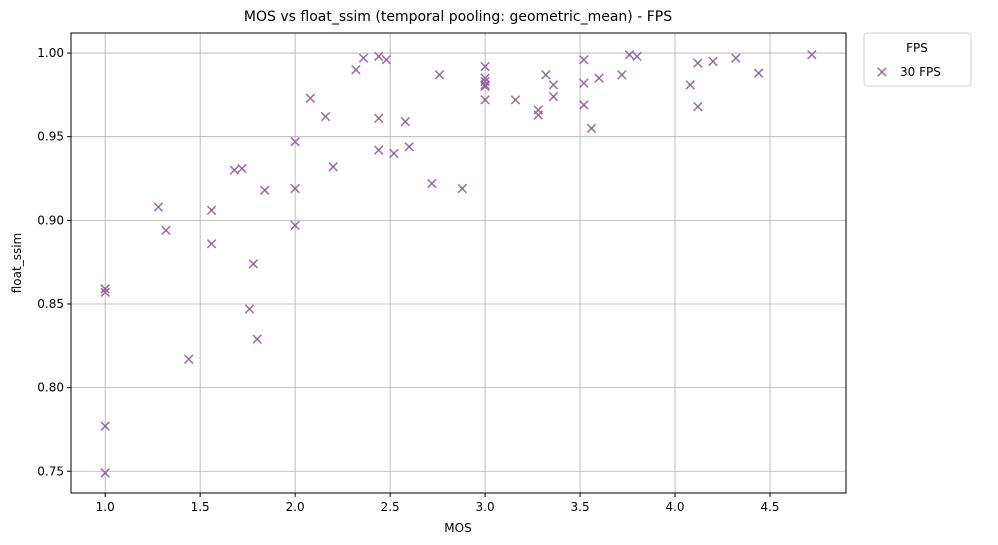 The width and height of the screenshot is (998, 545). What do you see at coordinates (50, 137) in the screenshot?
I see `y-tick-label: 0.95` at bounding box center [50, 137].